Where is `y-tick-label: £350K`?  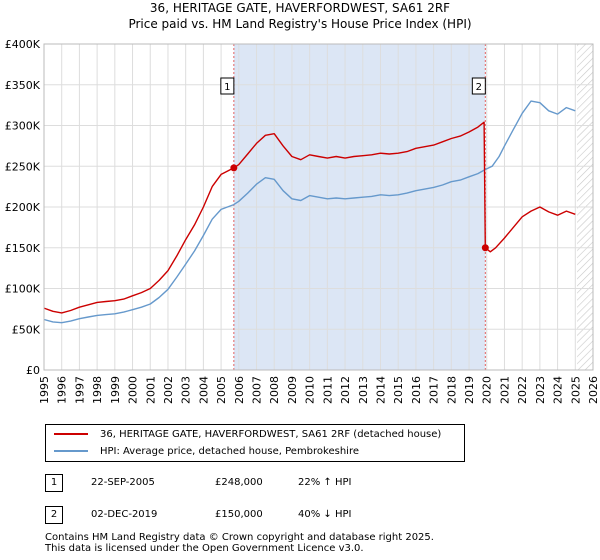
y-tick-label: £350K is located at coordinates (23, 85).